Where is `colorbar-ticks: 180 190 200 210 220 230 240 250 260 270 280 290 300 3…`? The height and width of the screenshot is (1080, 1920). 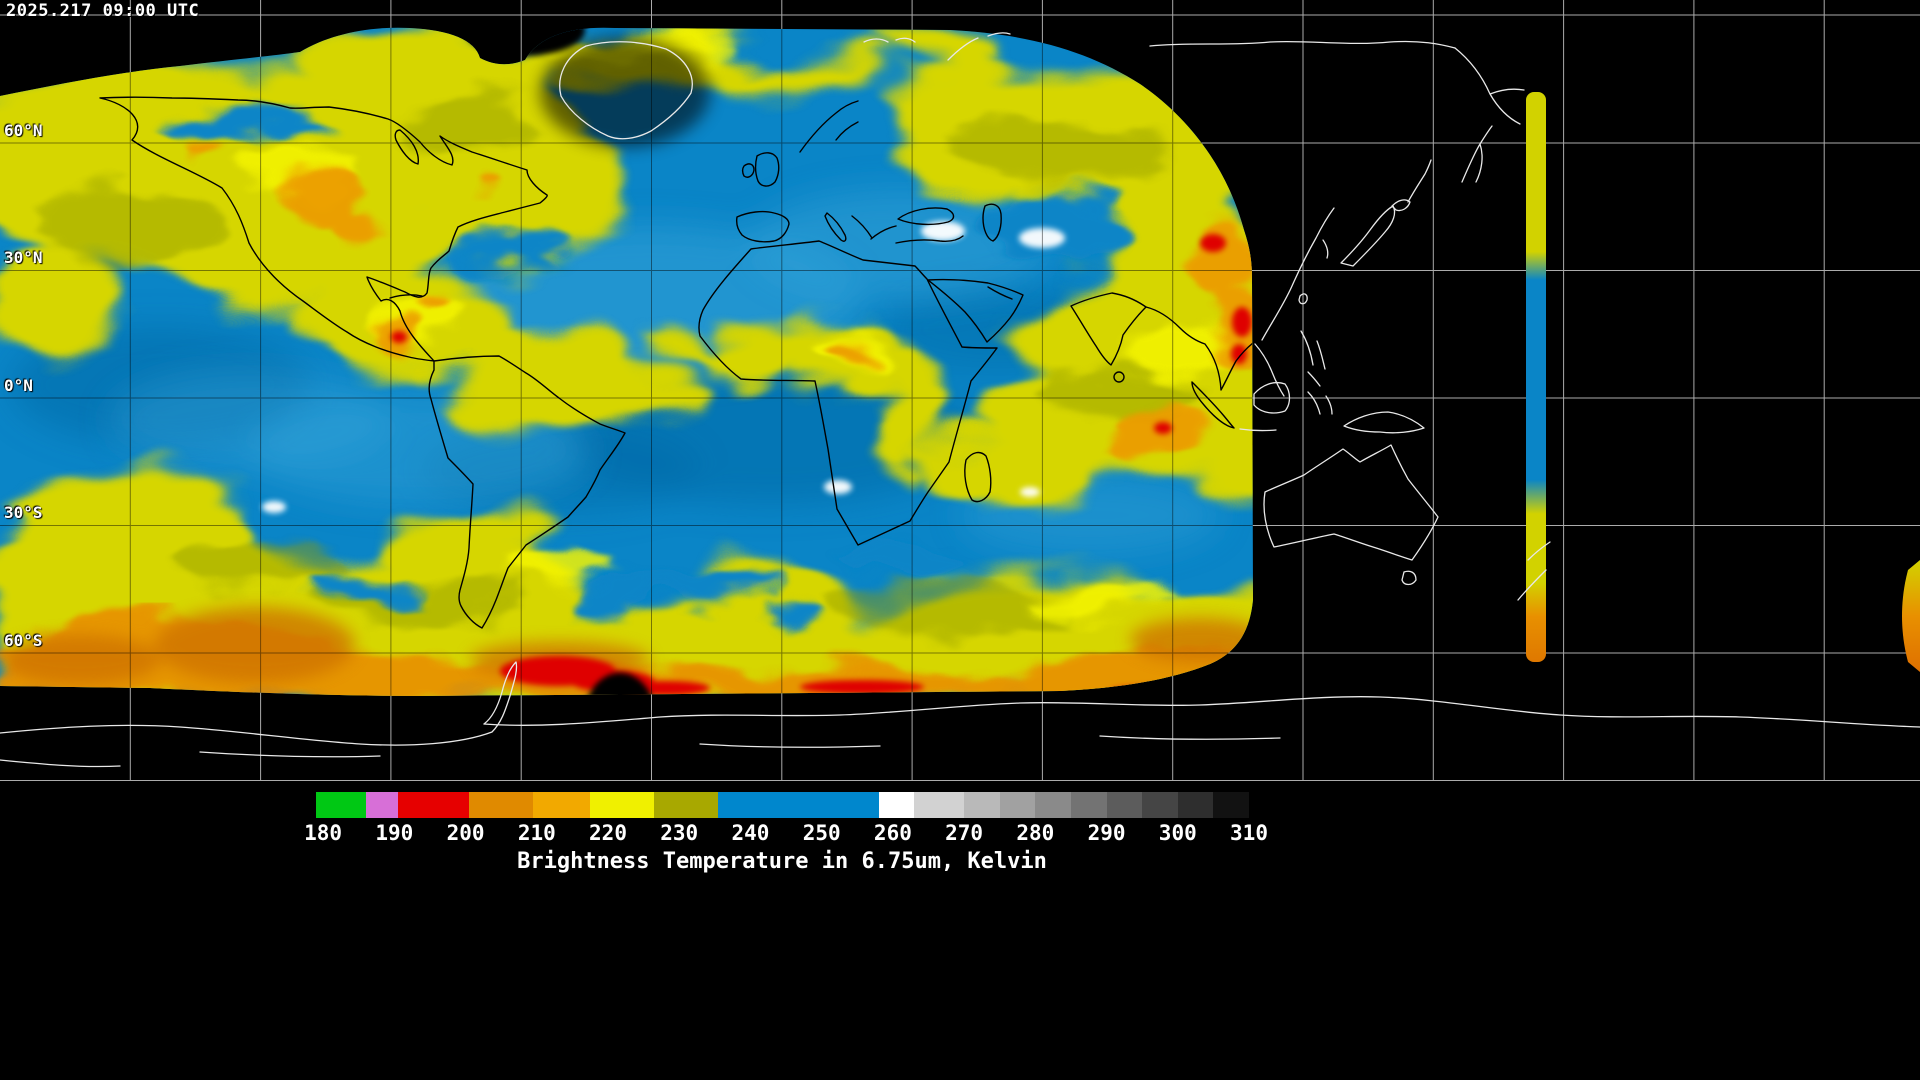 colorbar-ticks: 180 190 200 210 220 230 240 250 260 270 280 290 300 3… is located at coordinates (786, 834).